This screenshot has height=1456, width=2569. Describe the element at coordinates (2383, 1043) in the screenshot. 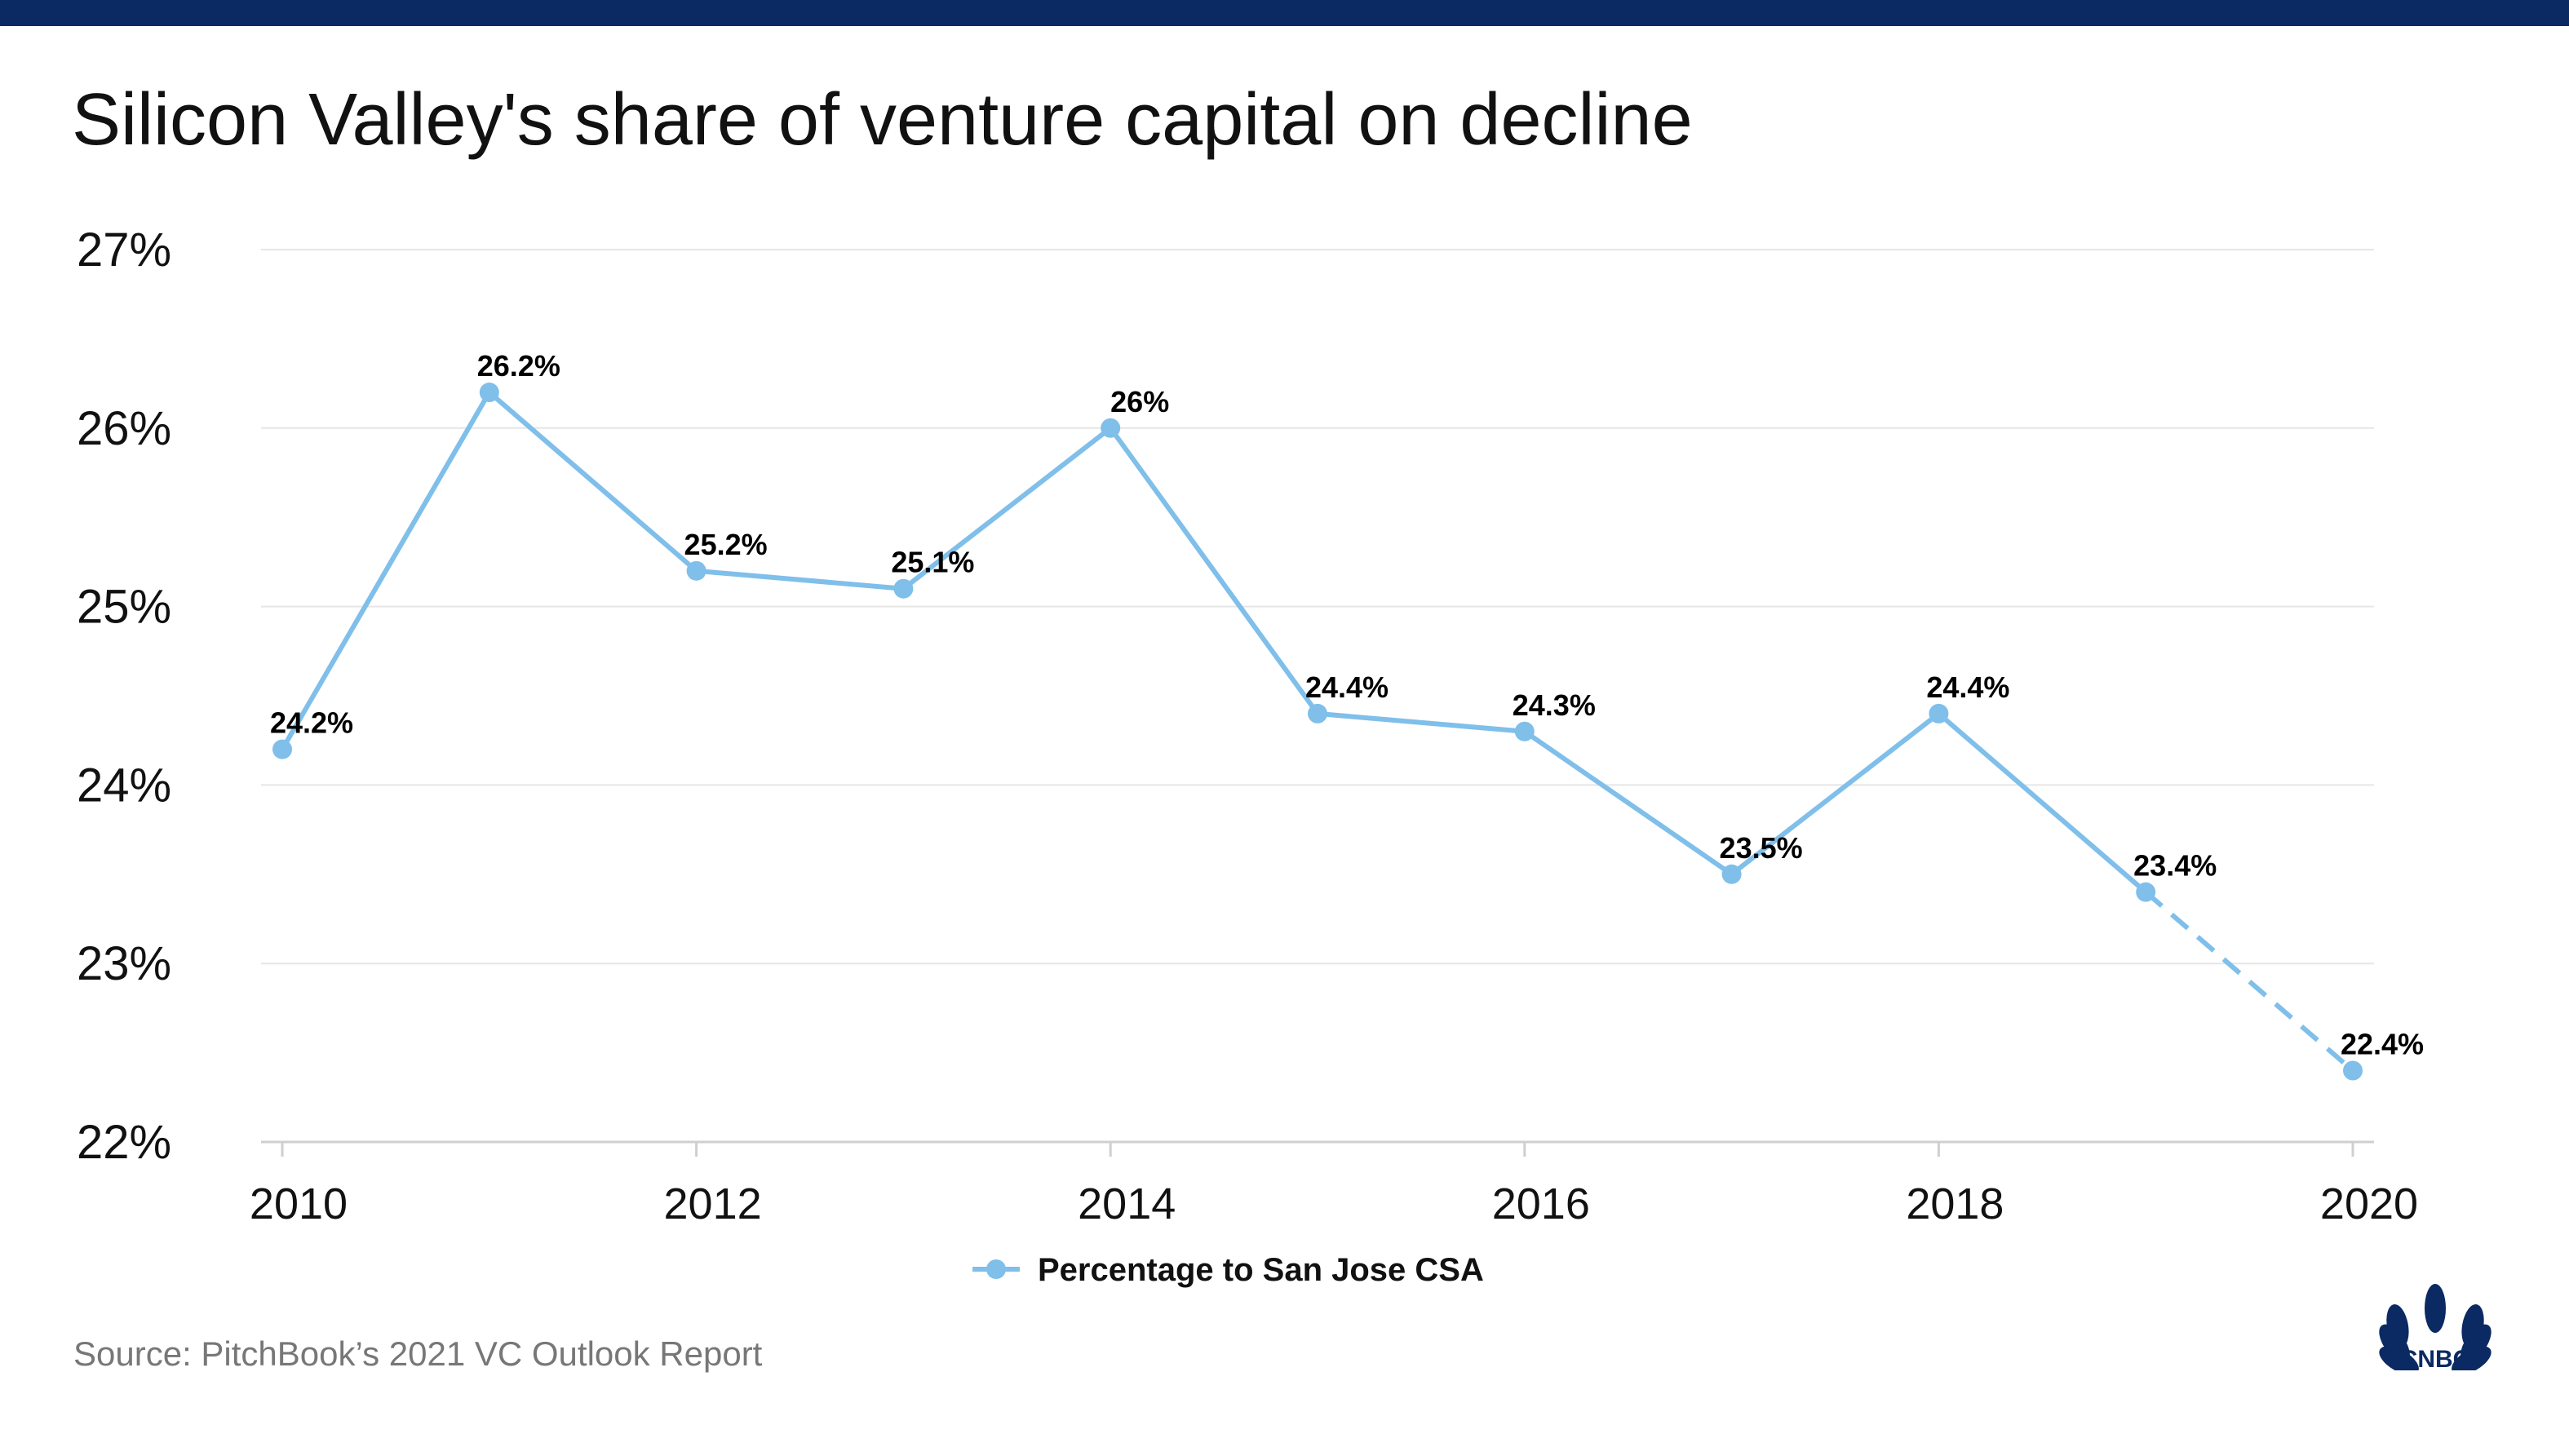

I see `data-label: 22.4%` at that location.